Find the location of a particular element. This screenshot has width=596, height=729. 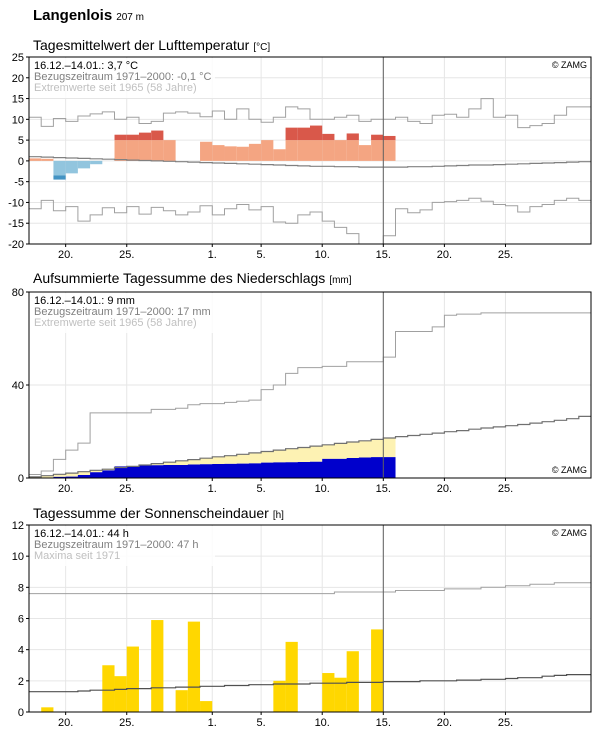

precipitation-ytick-label: 40 is located at coordinates (18, 386).